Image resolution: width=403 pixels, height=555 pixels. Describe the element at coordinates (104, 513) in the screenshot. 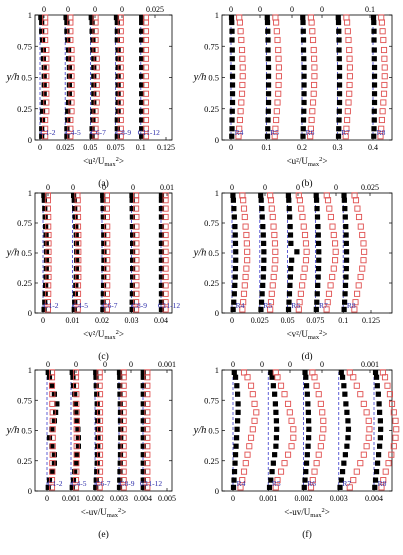

I see `x-axis-label: <-uv/Umax2>` at that location.